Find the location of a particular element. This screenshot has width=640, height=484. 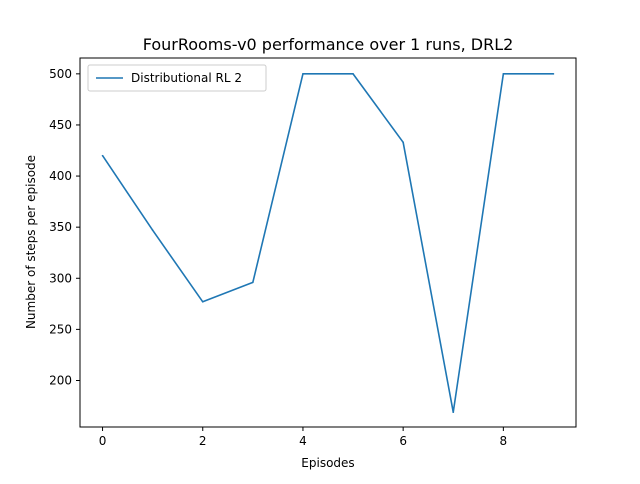

legend-label-distributional-rl-2: Distributional RL 2 is located at coordinates (186, 78).